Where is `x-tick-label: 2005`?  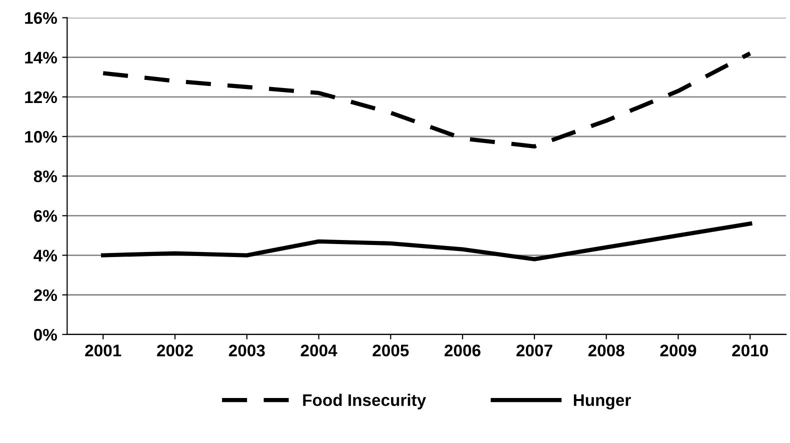
x-tick-label: 2005 is located at coordinates (390, 350).